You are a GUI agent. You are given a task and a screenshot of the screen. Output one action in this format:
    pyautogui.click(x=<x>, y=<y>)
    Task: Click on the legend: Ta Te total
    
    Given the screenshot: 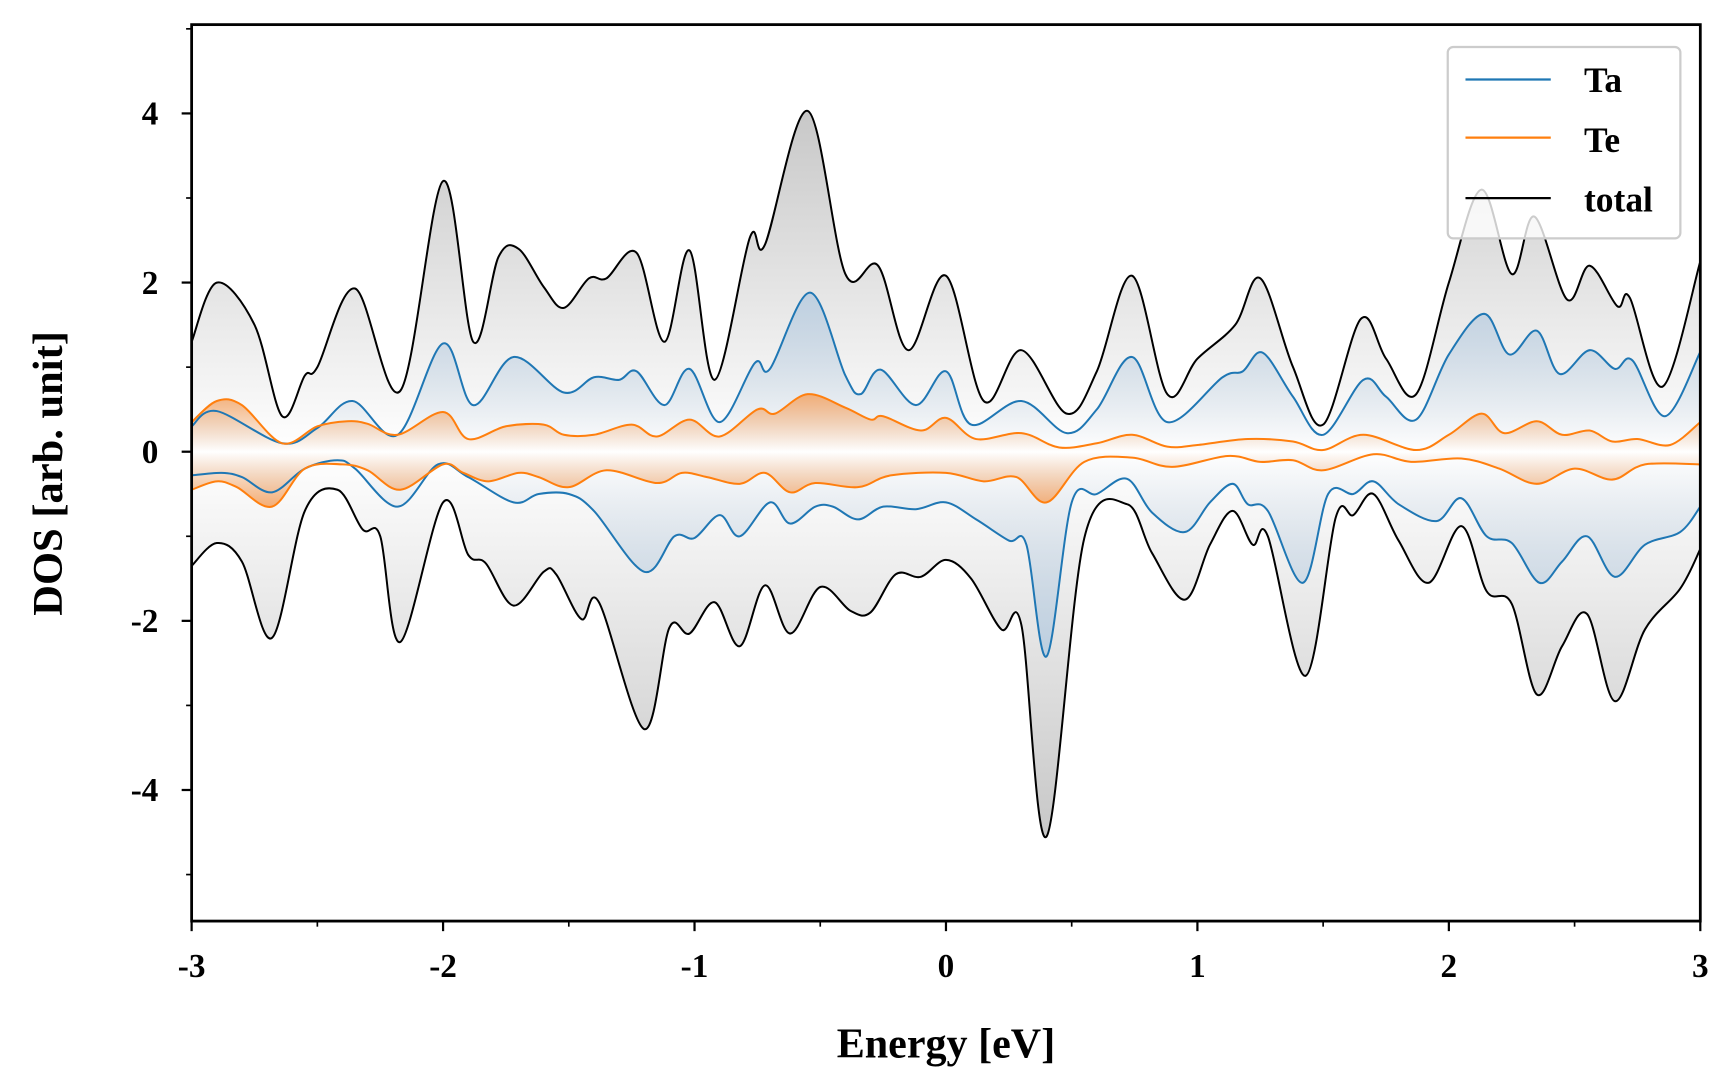 What is the action you would take?
    pyautogui.click(x=1564, y=142)
    